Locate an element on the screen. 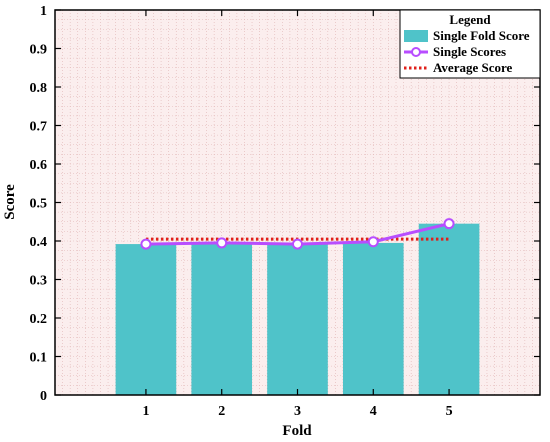  legend-box is located at coordinates (470, 44).